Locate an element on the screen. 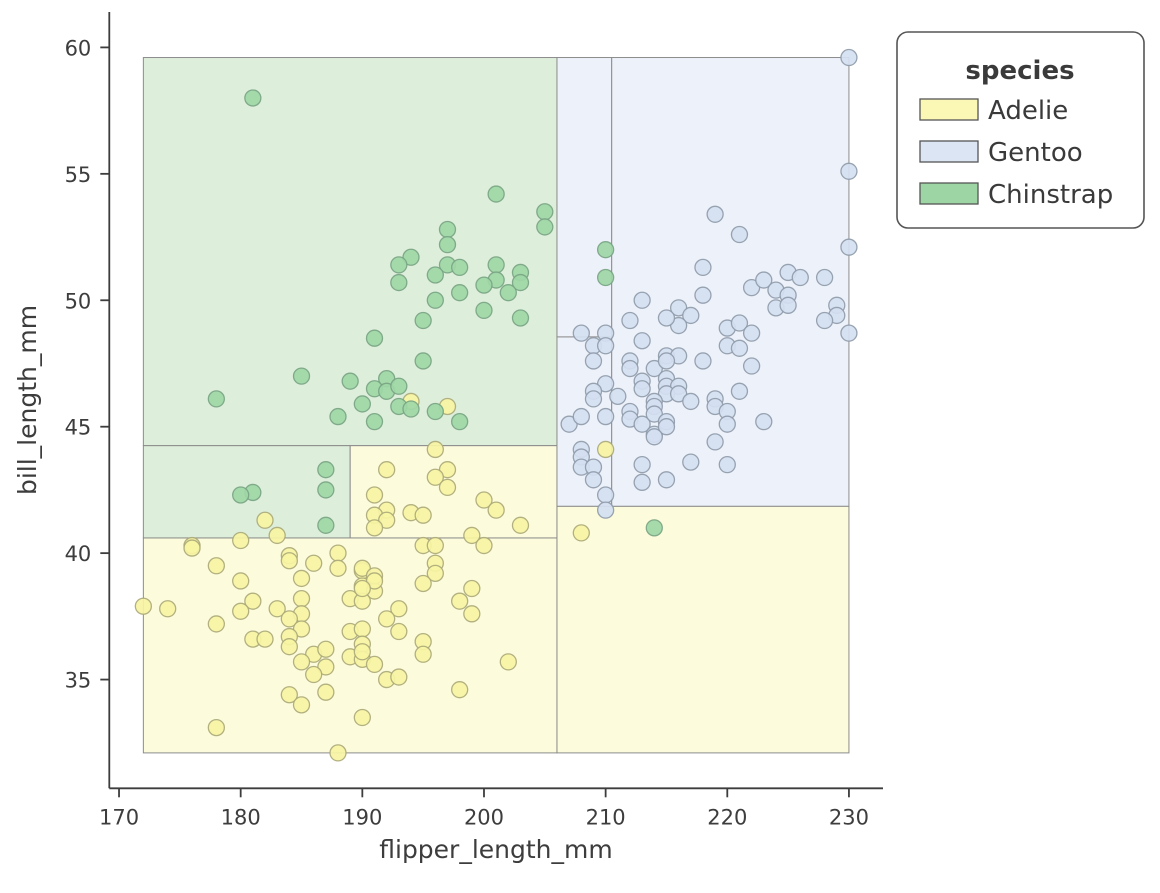  x-tick-label: 170 is located at coordinates (119, 817).